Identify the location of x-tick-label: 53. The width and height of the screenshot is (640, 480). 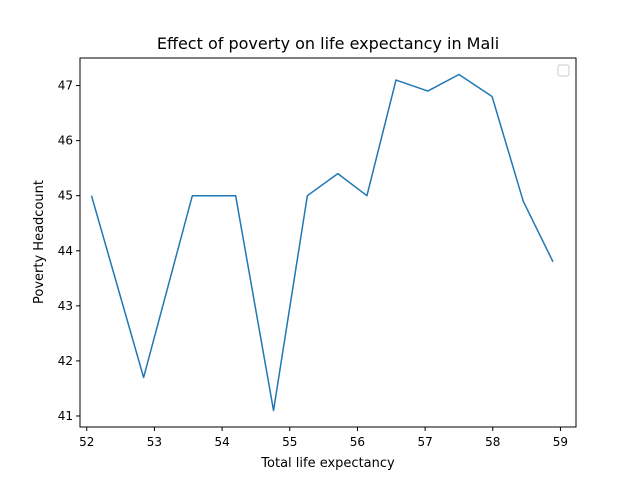
(154, 442).